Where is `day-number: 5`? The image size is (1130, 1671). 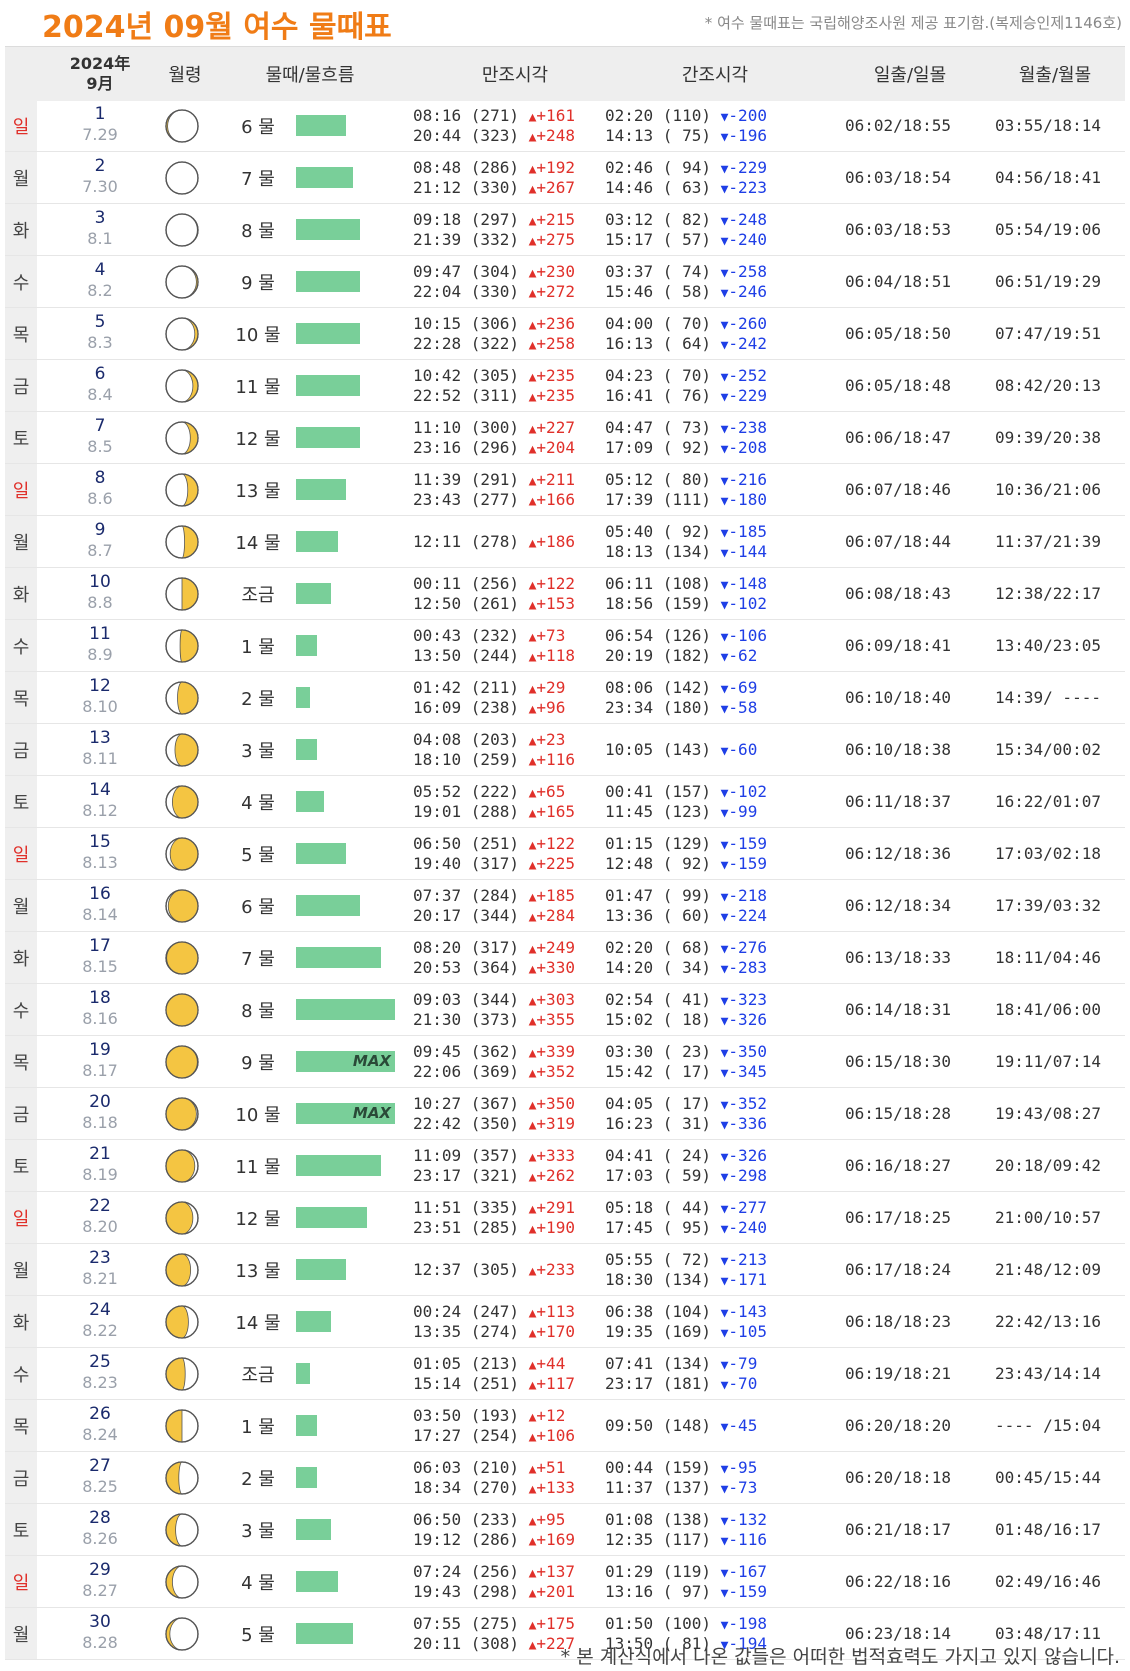
day-number: 5 is located at coordinates (100, 322).